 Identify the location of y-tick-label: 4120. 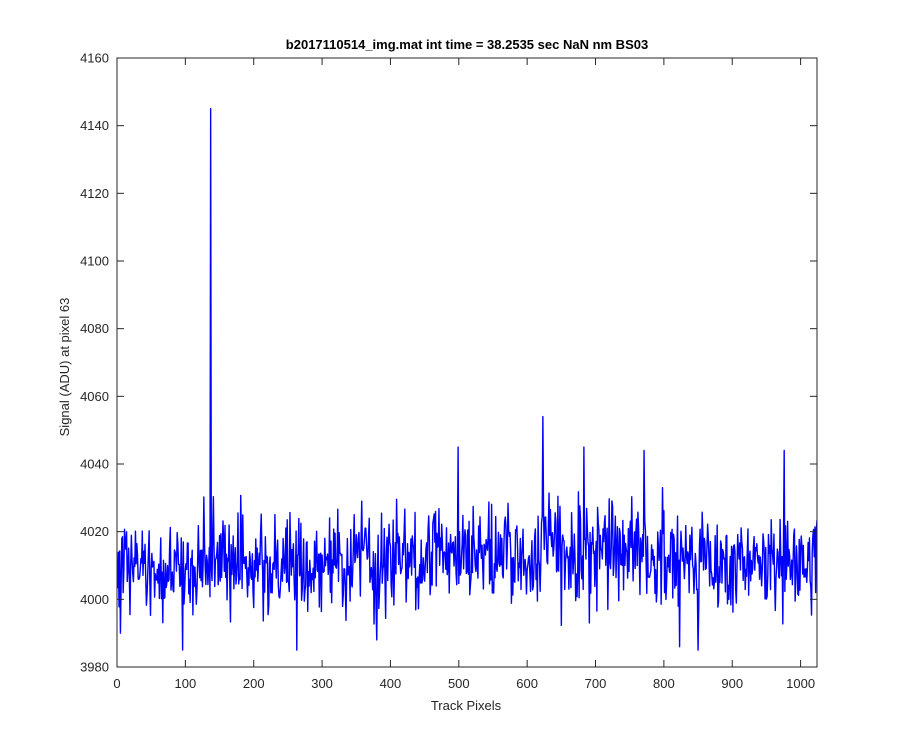
(94, 193).